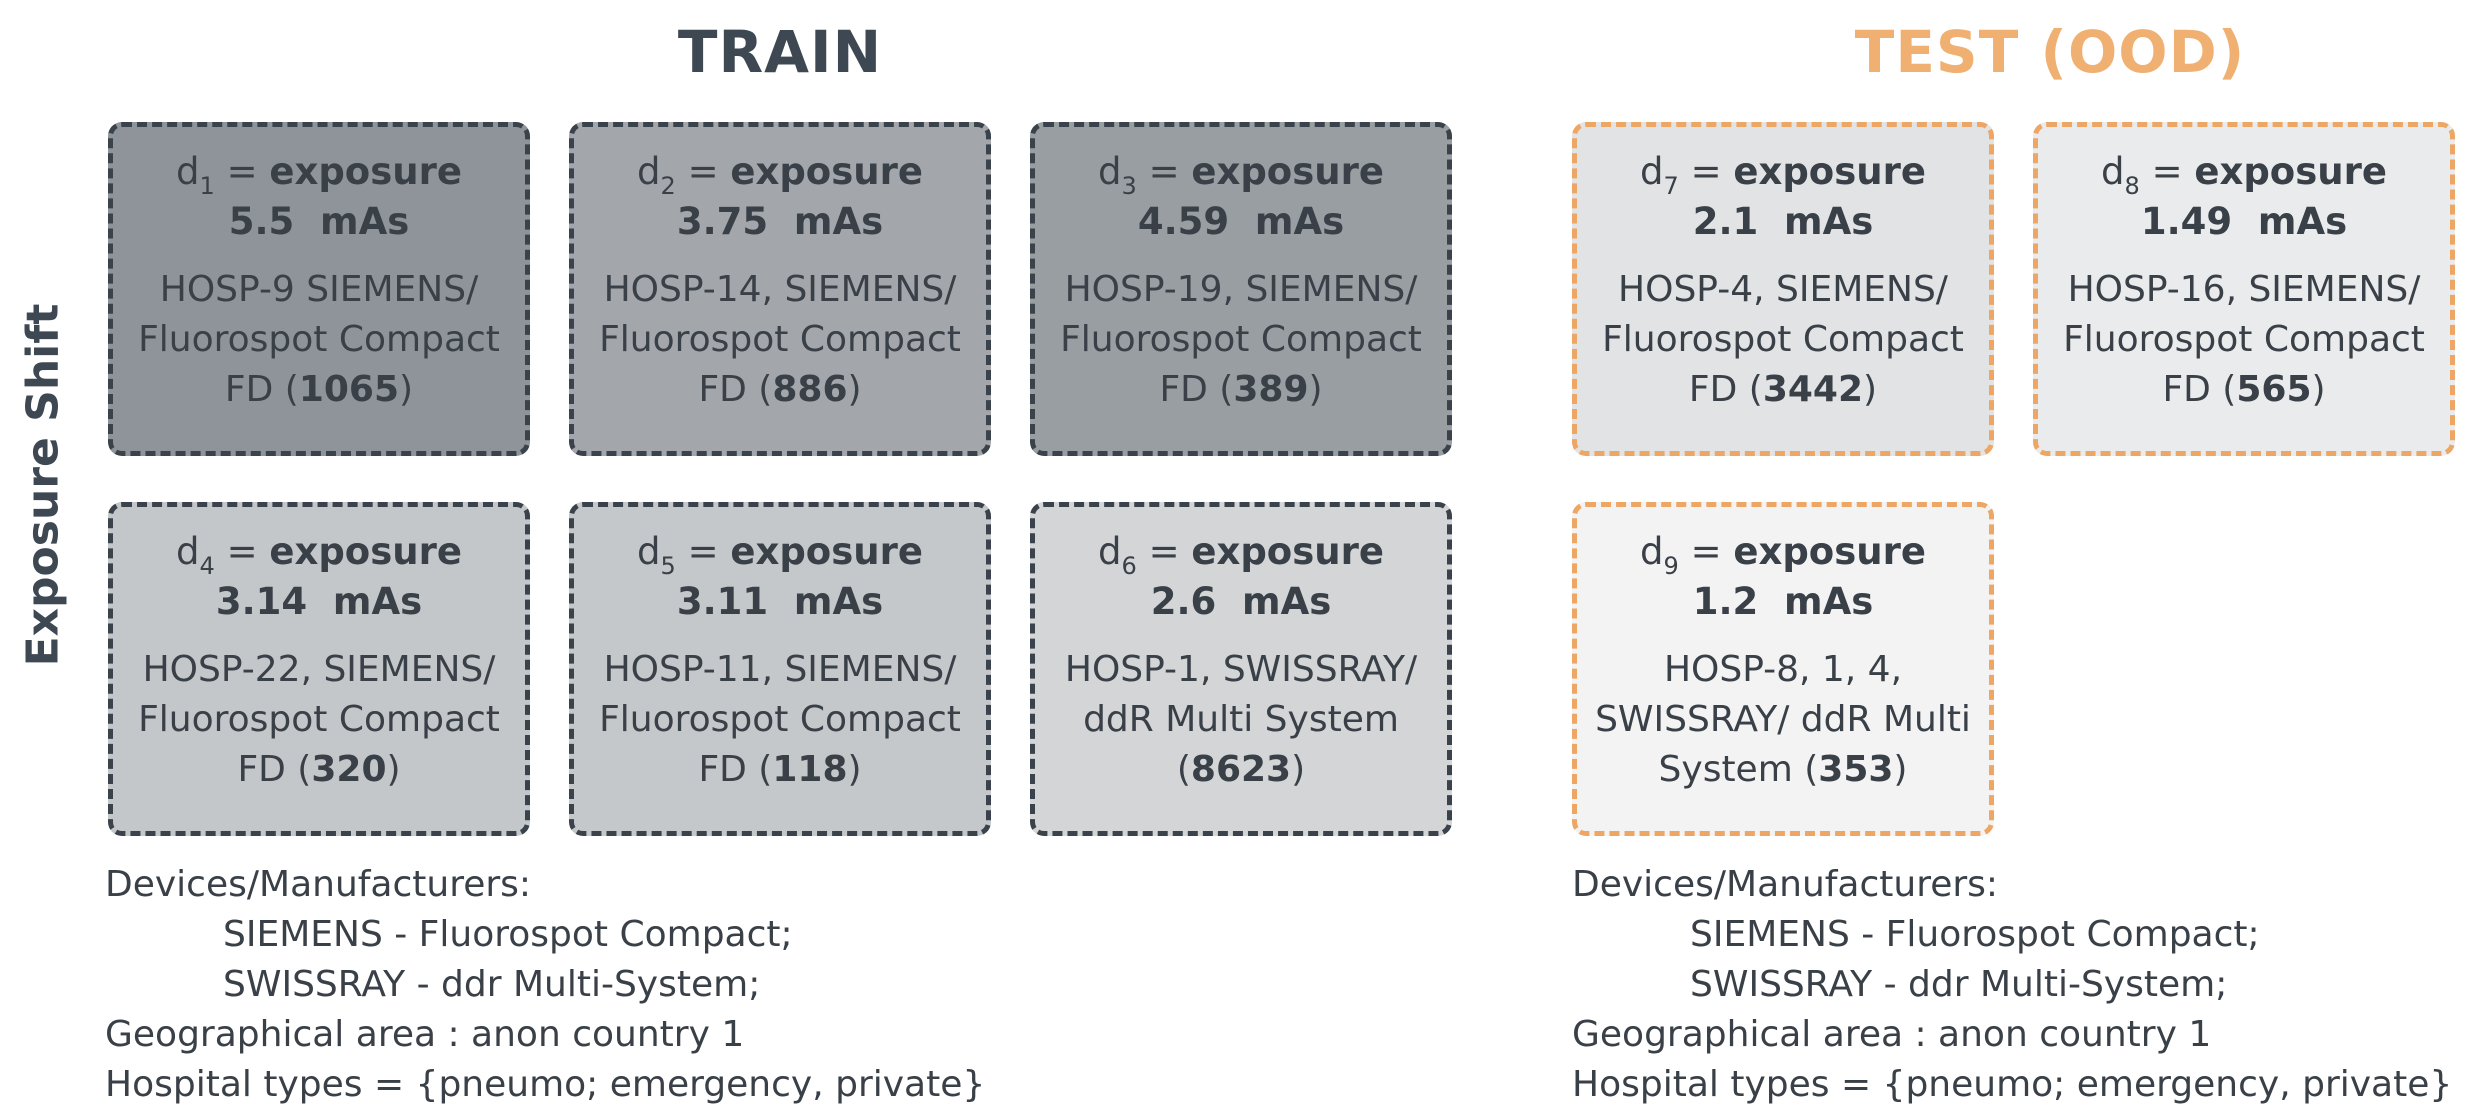 Image resolution: width=2476 pixels, height=1114 pixels. Describe the element at coordinates (1271, 389) in the screenshot. I see `sample-count: 389` at that location.